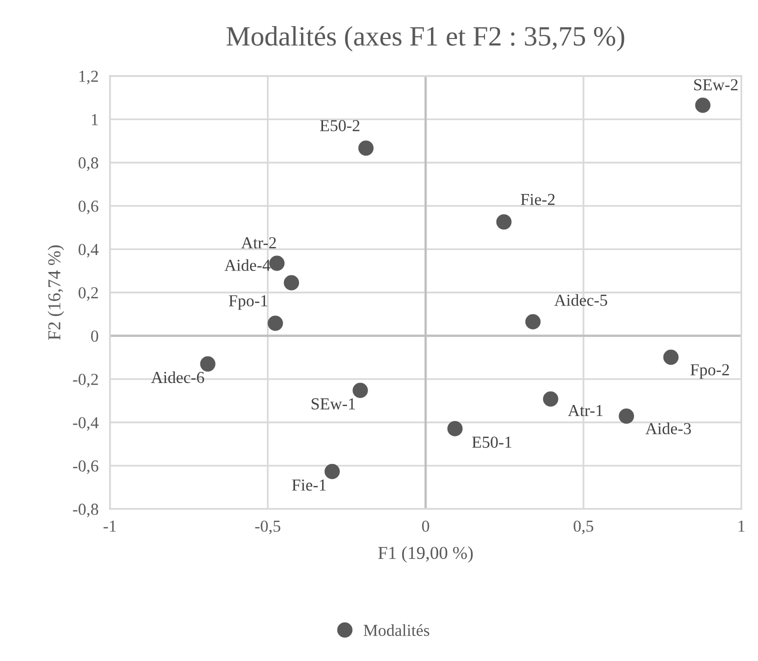 The image size is (758, 661). What do you see at coordinates (88, 164) in the screenshot?
I see `y-tick-label: 0,8` at bounding box center [88, 164].